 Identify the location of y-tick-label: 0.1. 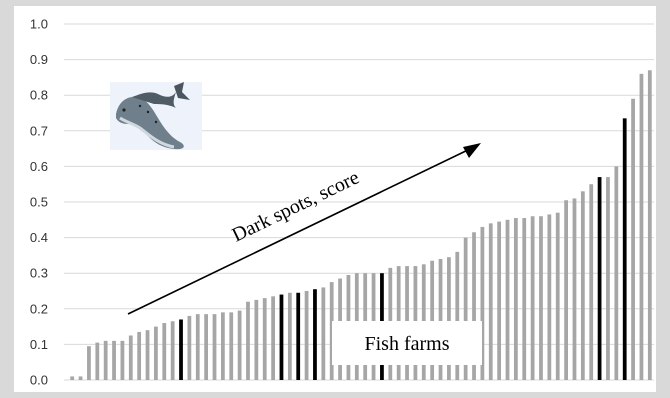
(39, 344).